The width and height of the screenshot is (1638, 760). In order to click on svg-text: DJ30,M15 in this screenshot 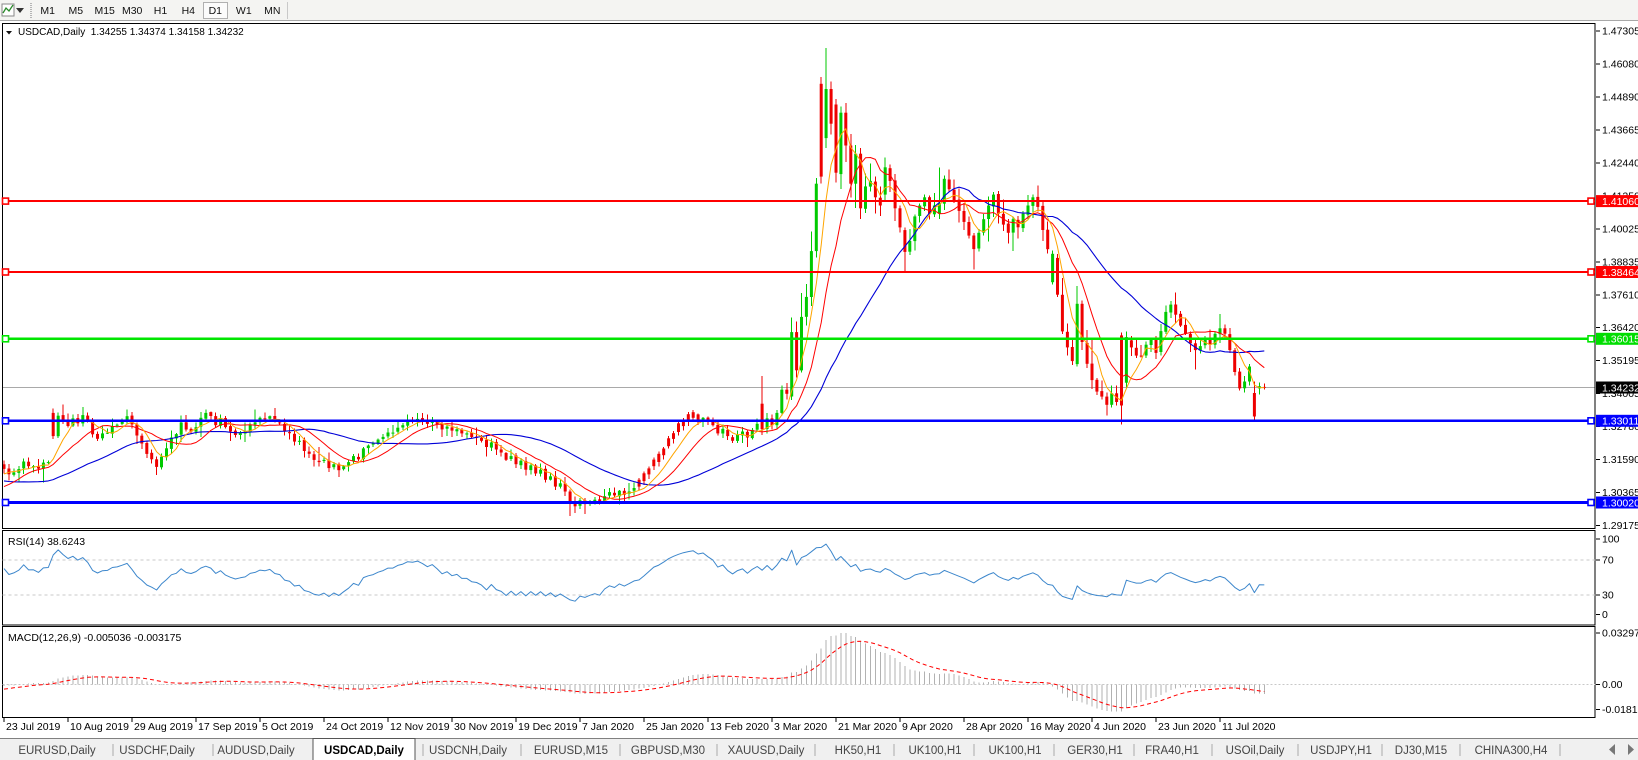, I will do `click(1421, 751)`.